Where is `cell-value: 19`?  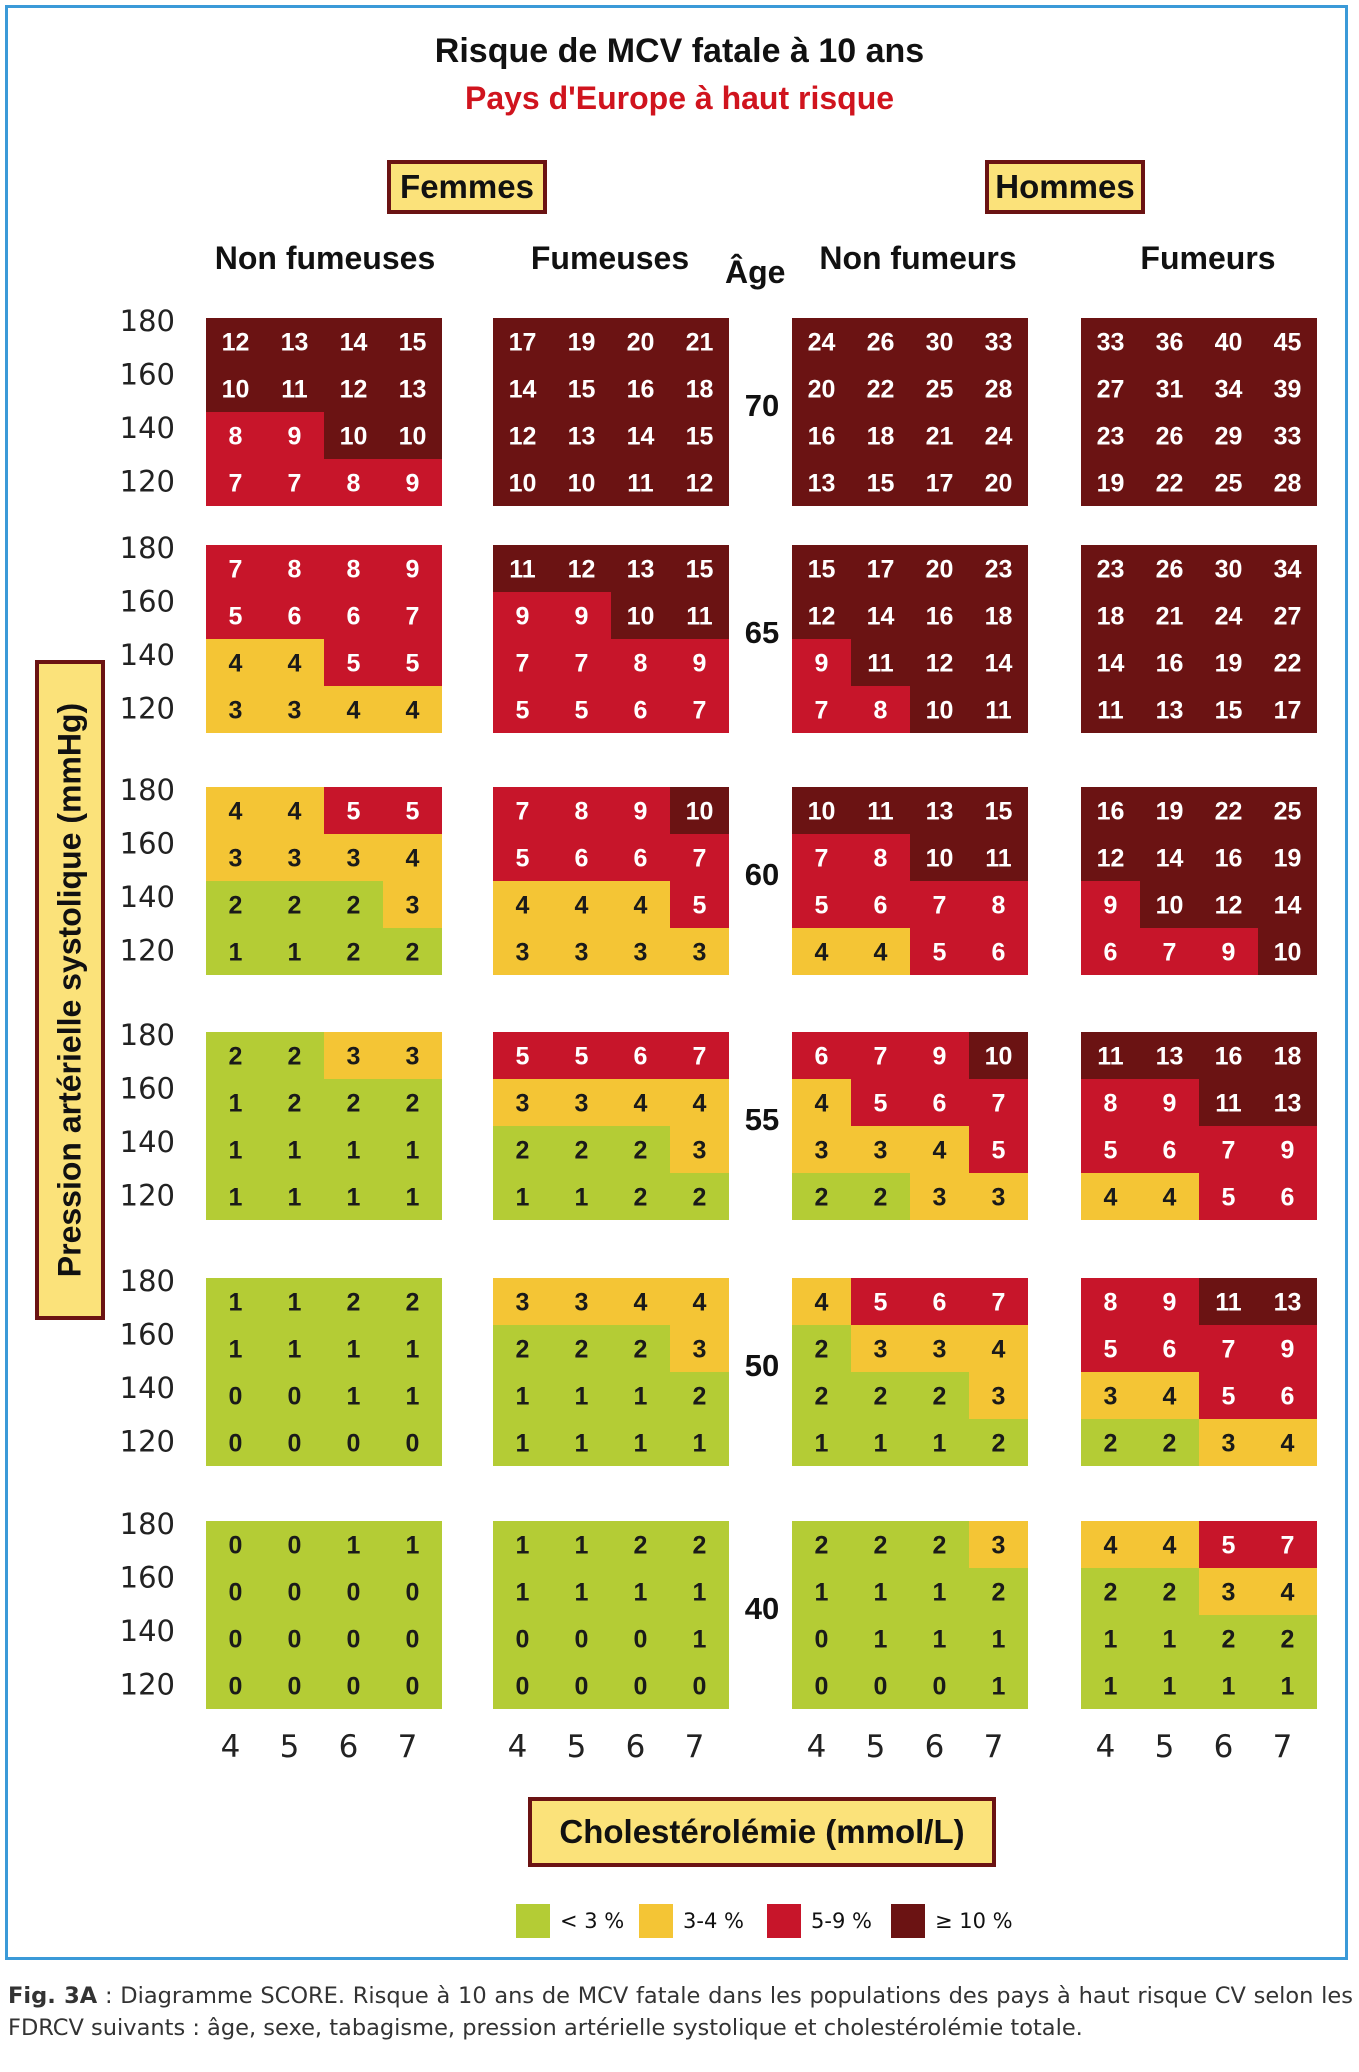
cell-value: 19 is located at coordinates (1288, 859).